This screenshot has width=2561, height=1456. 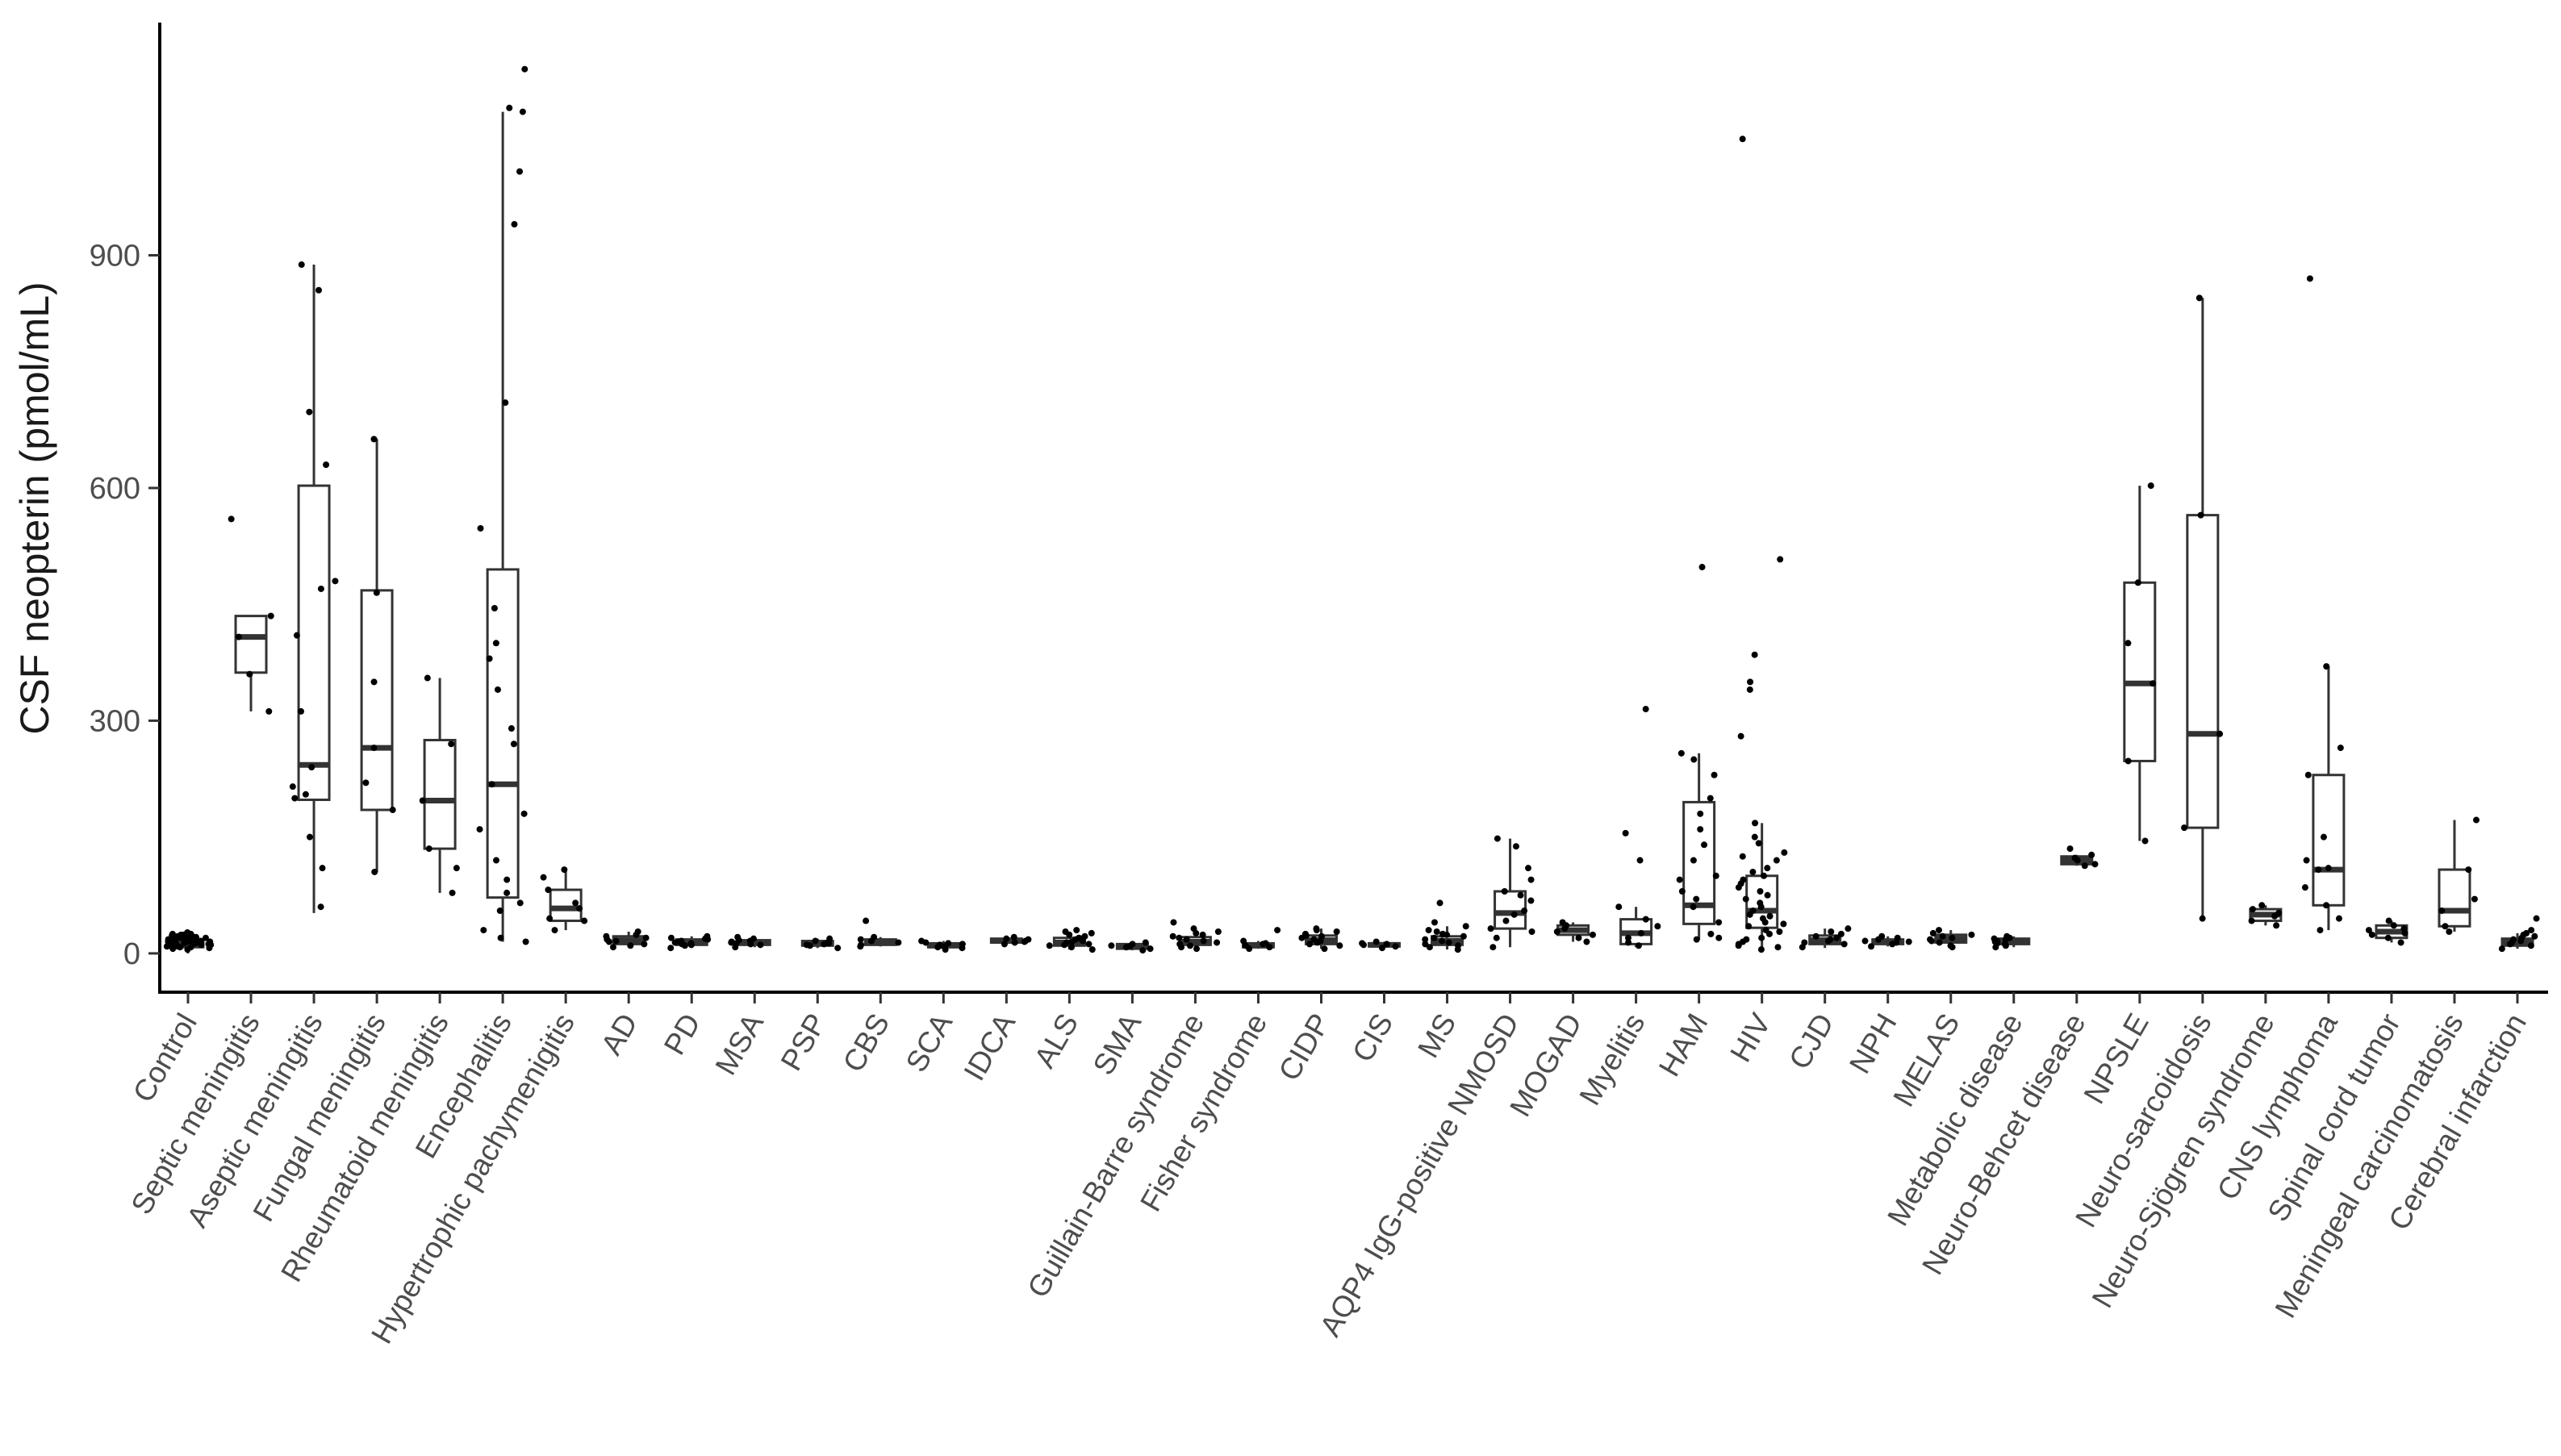 What do you see at coordinates (115, 256) in the screenshot?
I see `y-tick-label: 900` at bounding box center [115, 256].